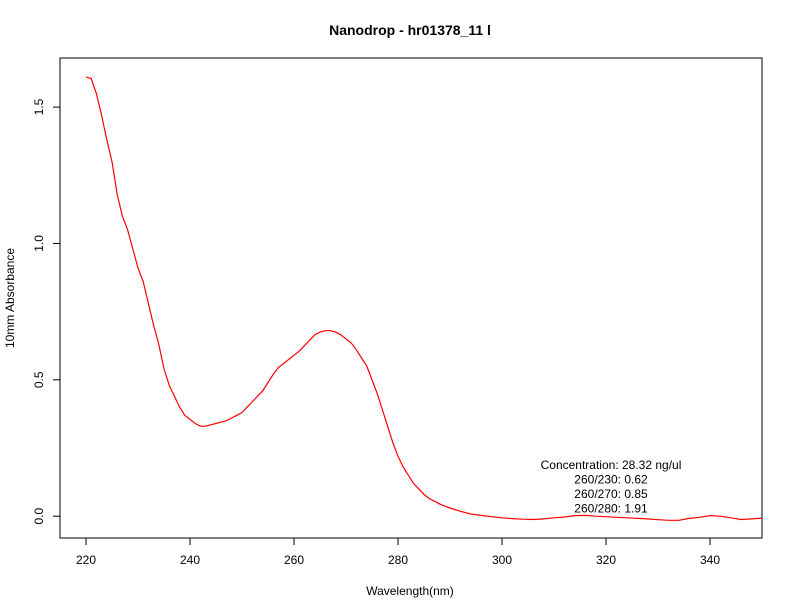  I want to click on x-axis-label: Wavelength(nm), so click(410, 591).